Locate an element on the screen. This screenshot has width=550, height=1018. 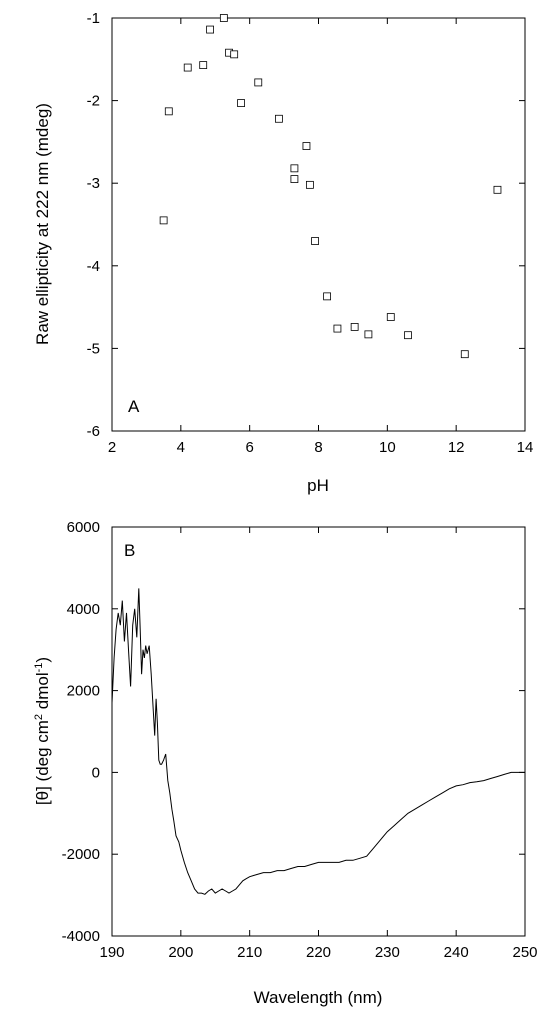
y-tick-label: -4 is located at coordinates (93, 266).